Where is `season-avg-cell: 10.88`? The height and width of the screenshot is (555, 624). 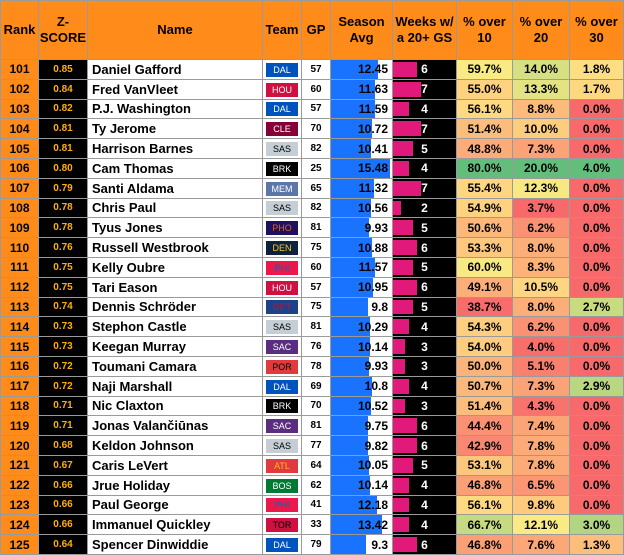 season-avg-cell: 10.88 is located at coordinates (361, 247).